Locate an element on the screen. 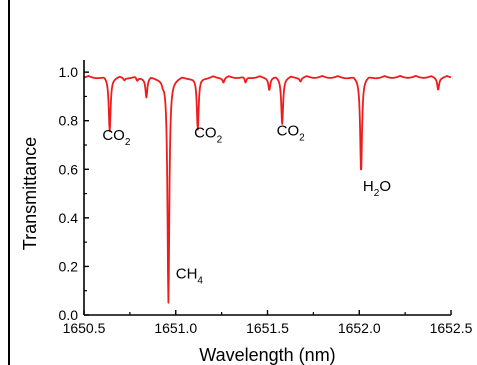 The image size is (477, 365). molecule-label-base: H is located at coordinates (368, 186).